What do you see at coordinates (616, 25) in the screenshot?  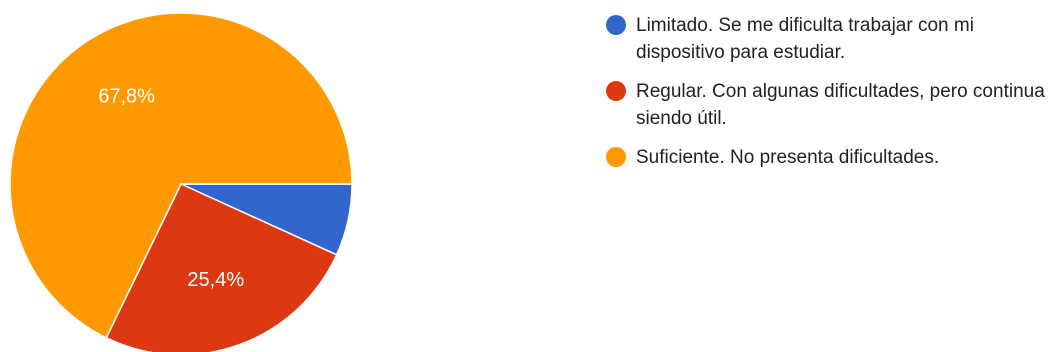 I see `legend-swatch-limitado` at bounding box center [616, 25].